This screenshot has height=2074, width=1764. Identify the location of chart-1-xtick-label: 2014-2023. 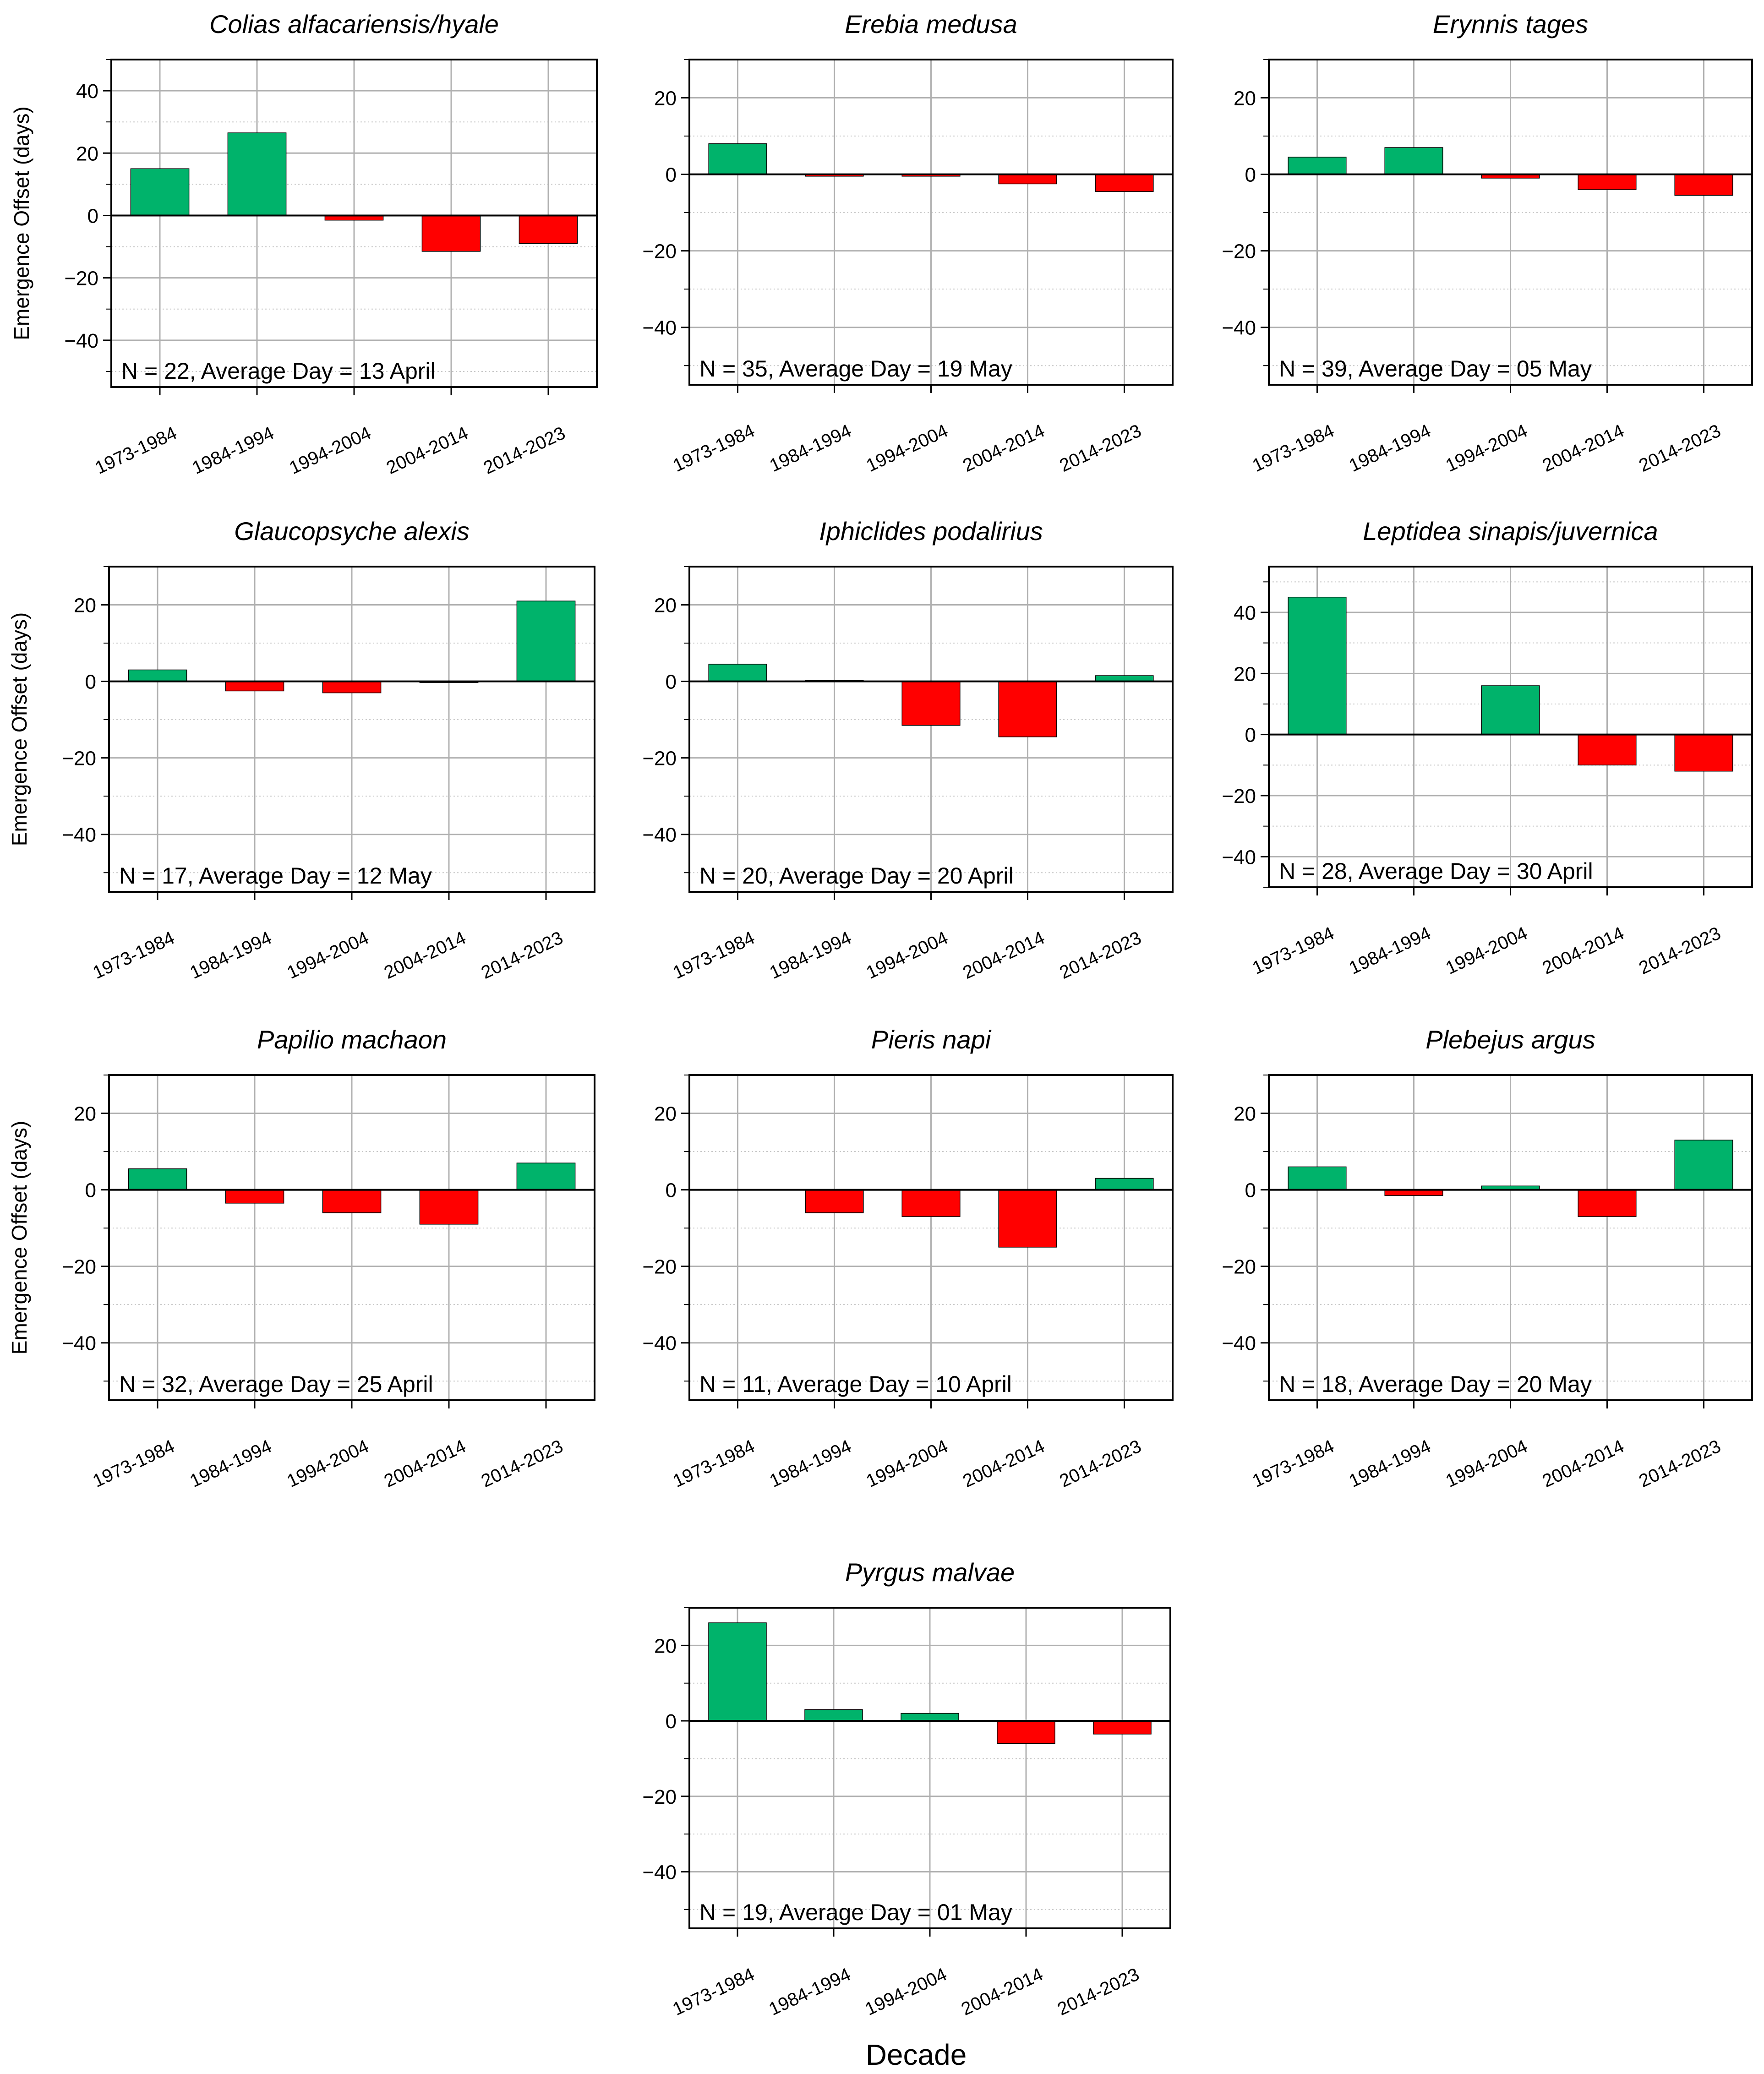
(524, 450).